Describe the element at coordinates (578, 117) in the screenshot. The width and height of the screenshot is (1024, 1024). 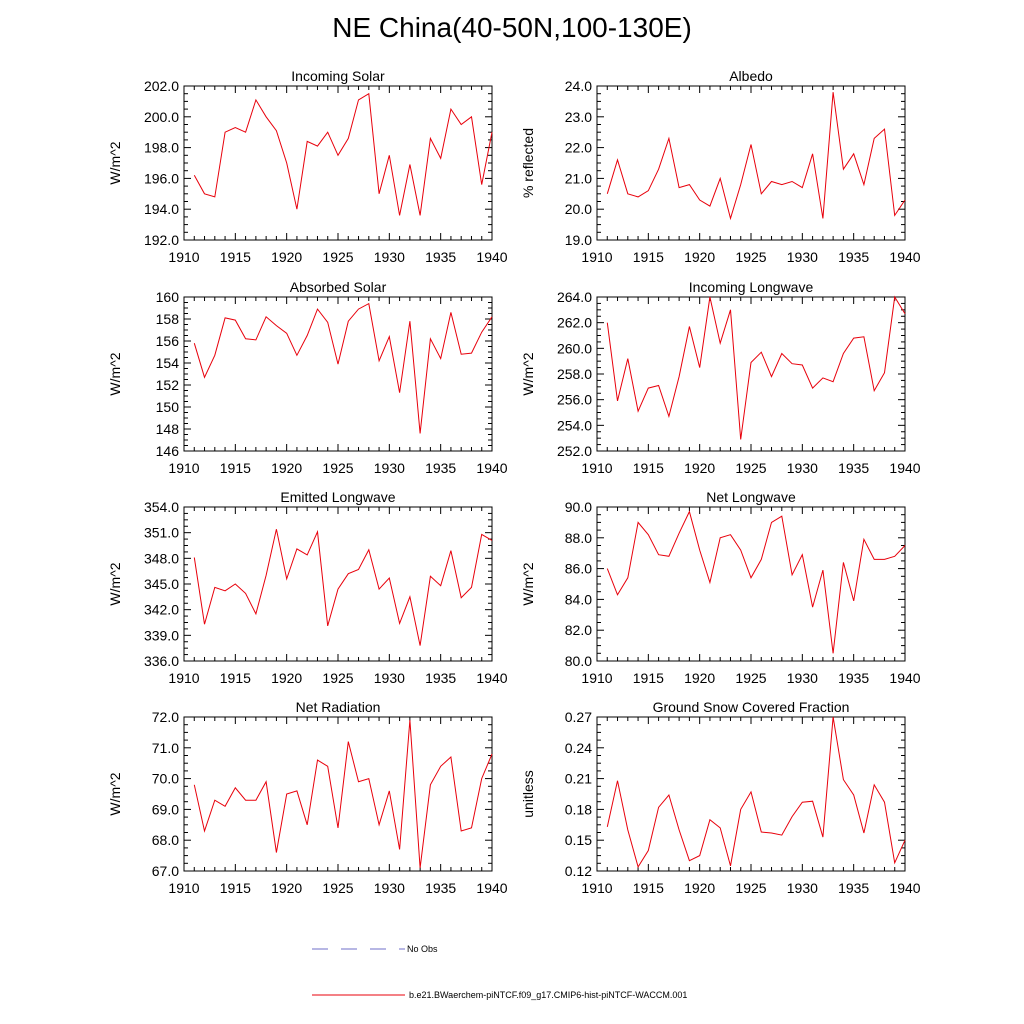
I see `y-tick-label: 23.0` at that location.